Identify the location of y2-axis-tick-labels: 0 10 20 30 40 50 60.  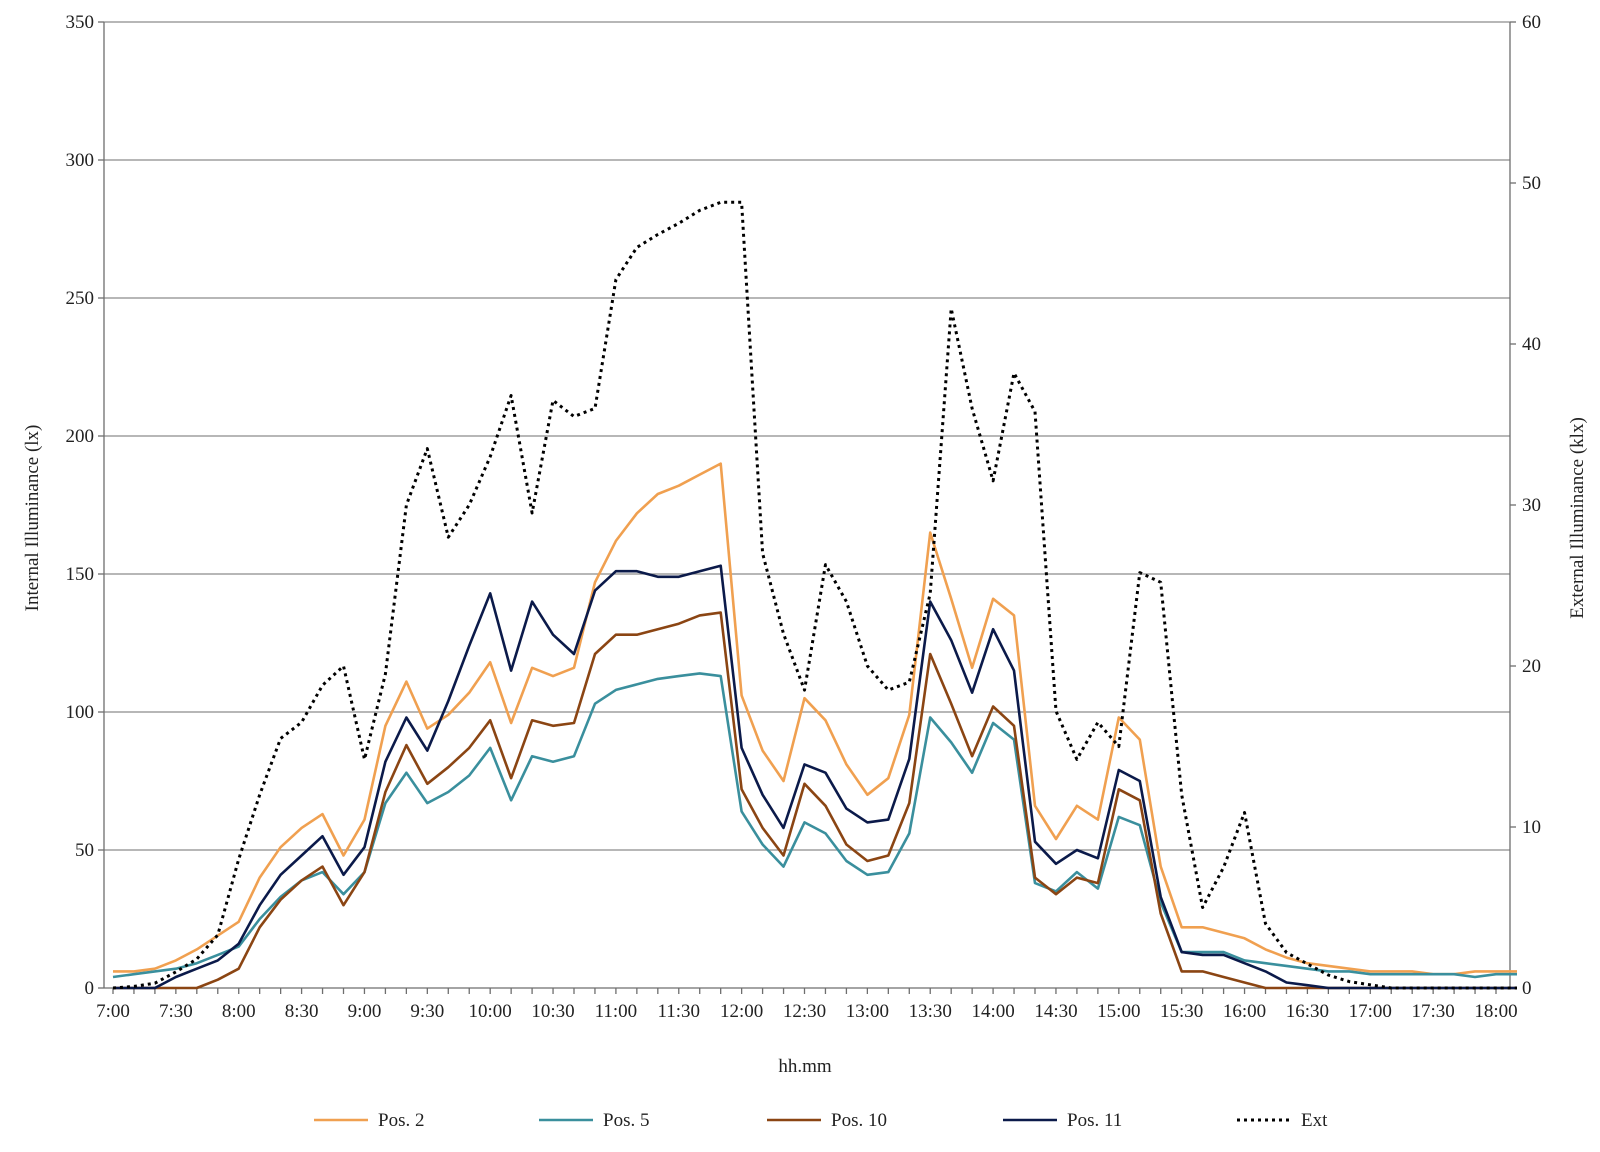
(1531, 505).